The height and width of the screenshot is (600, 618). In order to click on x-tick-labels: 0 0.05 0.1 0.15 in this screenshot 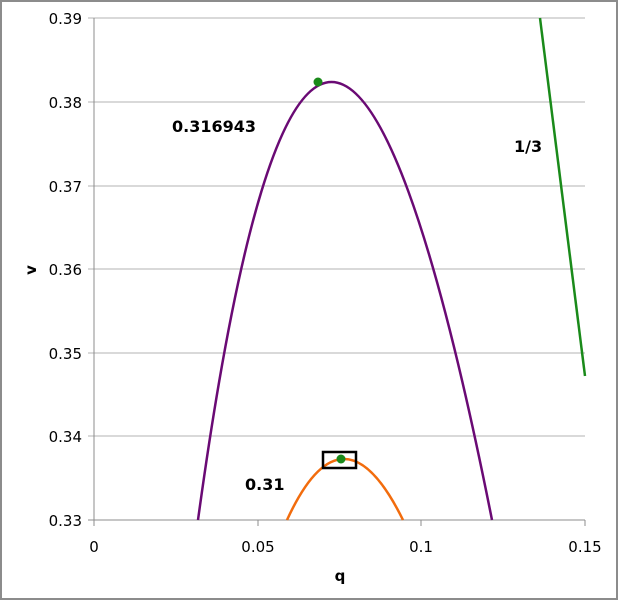, I will do `click(345, 547)`.